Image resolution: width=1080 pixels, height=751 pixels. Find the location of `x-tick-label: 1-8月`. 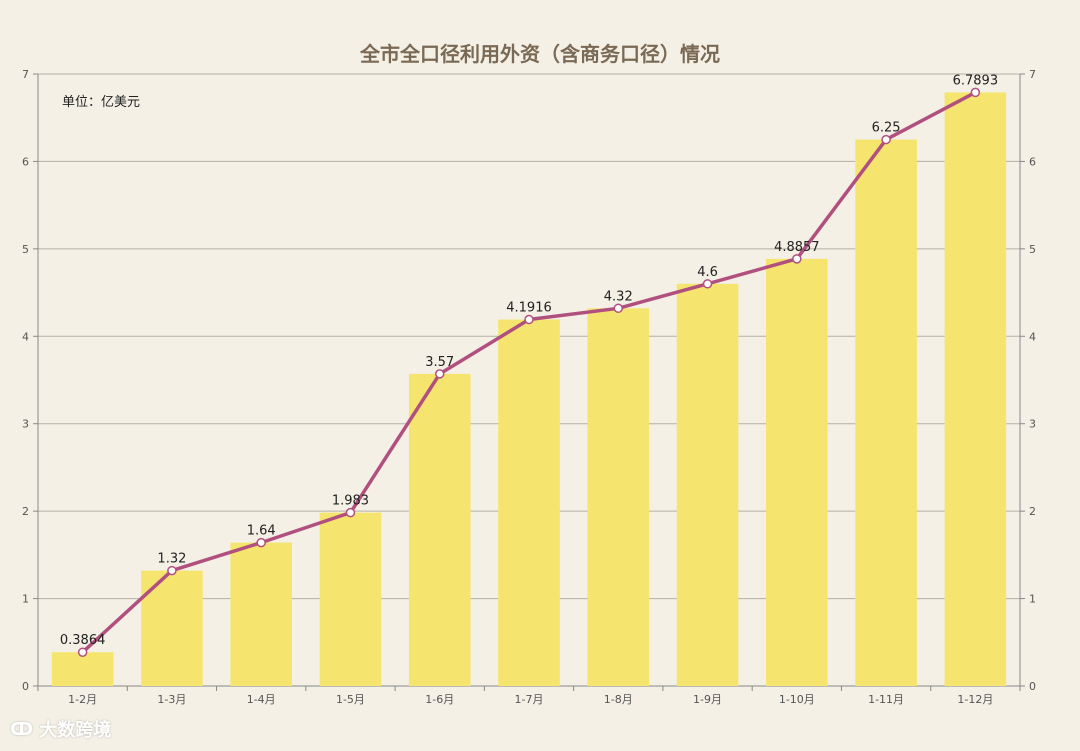

x-tick-label: 1-8月 is located at coordinates (618, 699).